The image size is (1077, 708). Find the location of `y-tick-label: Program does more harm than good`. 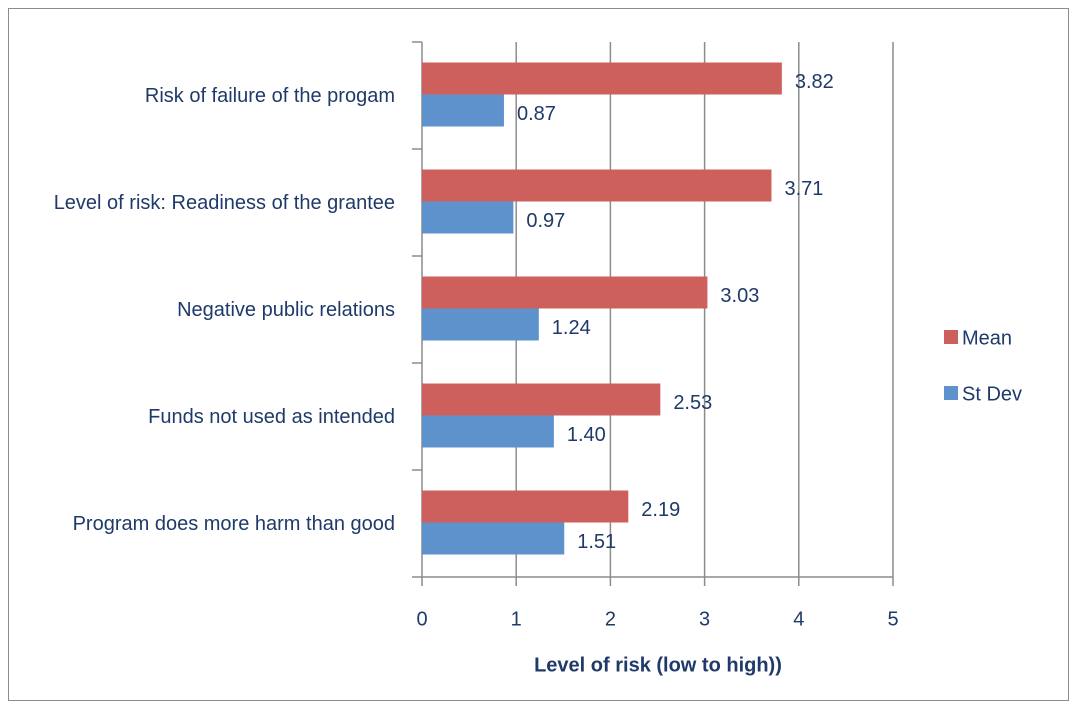

y-tick-label: Program does more harm than good is located at coordinates (233, 523).